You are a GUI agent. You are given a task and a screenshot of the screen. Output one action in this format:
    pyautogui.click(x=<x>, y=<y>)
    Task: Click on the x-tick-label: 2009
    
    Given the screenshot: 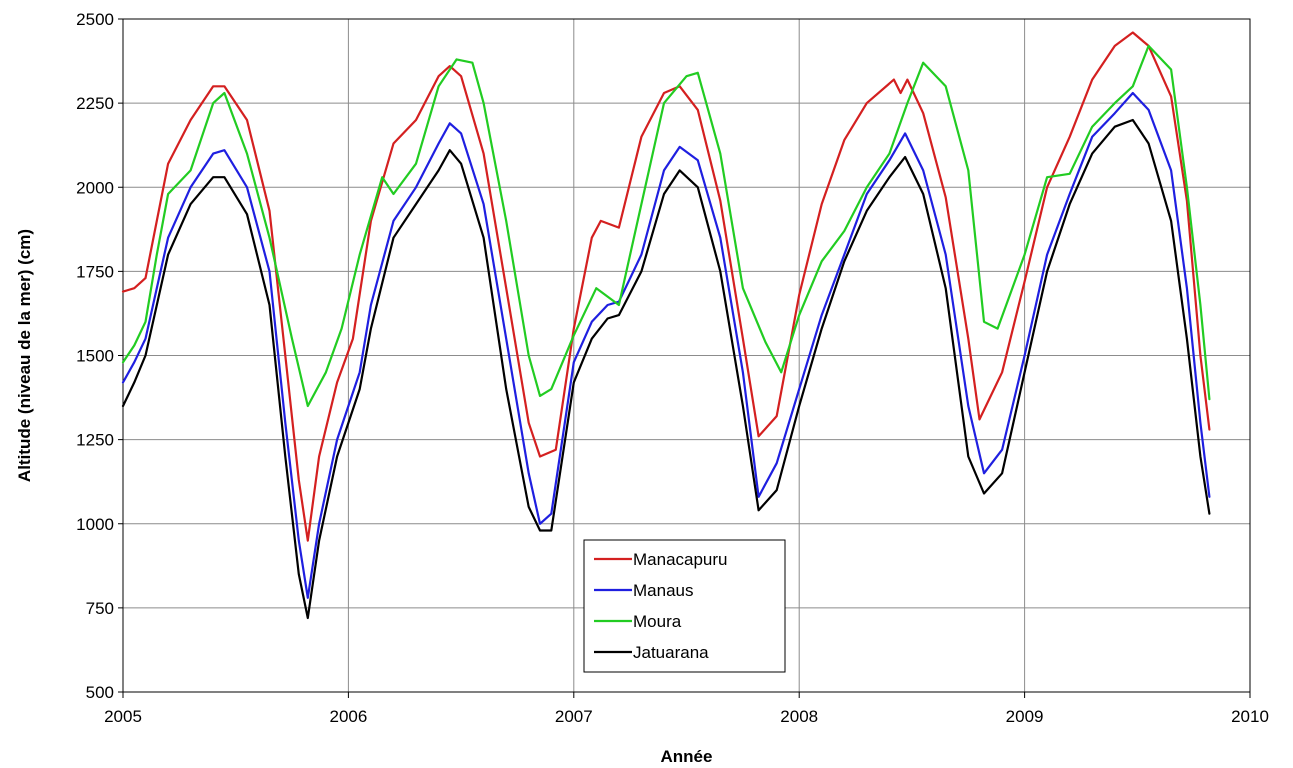 What is the action you would take?
    pyautogui.click(x=1025, y=716)
    